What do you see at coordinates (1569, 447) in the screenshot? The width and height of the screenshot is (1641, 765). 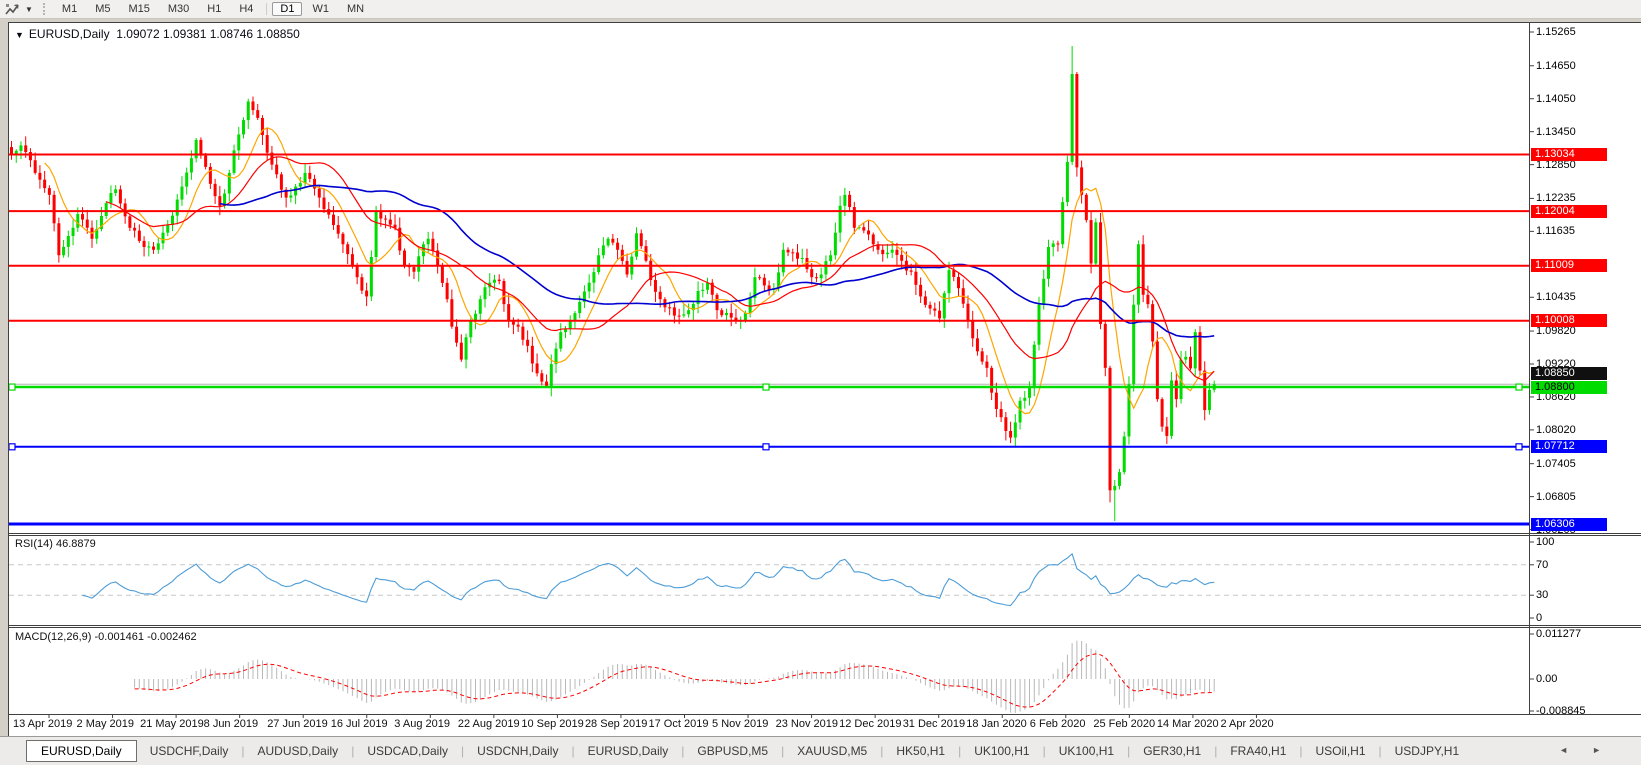 I see `hline-price-label: 1.07712` at bounding box center [1569, 447].